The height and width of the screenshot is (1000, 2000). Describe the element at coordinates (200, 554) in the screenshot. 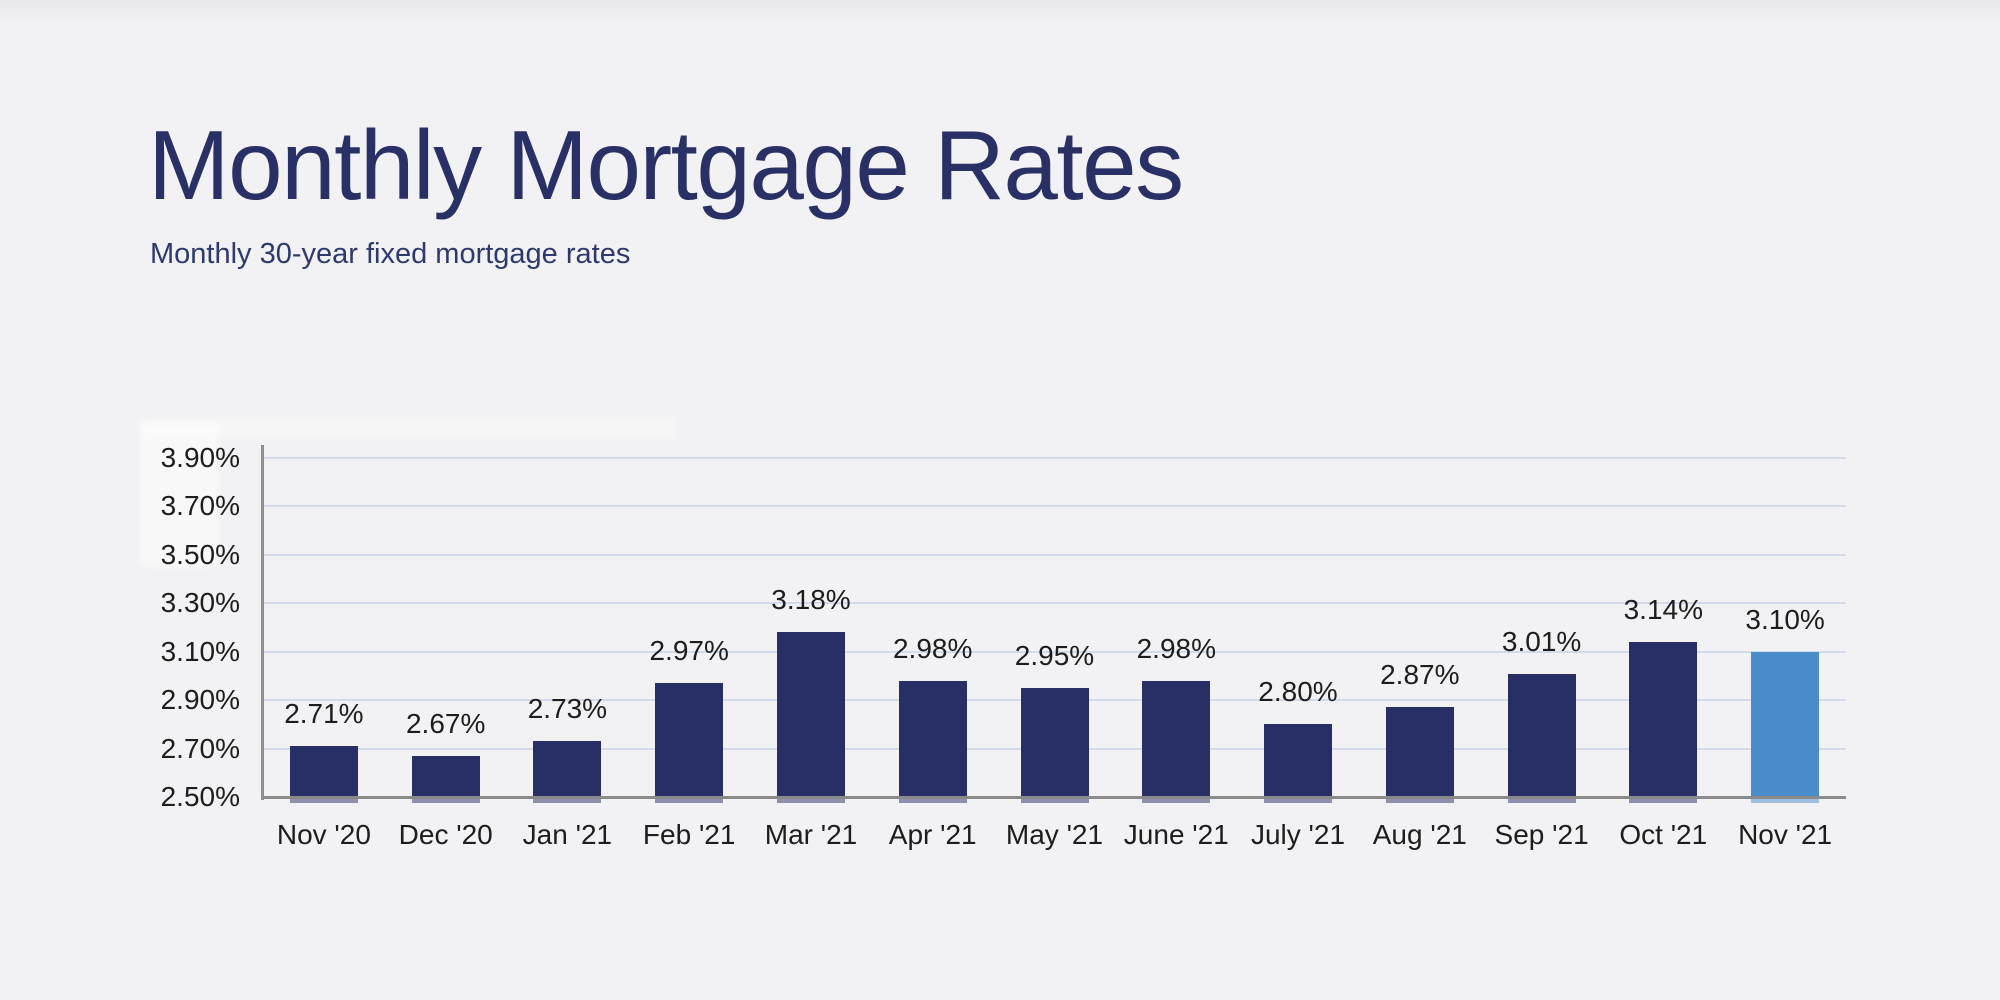

I see `y-axis-tick-label: 3.50%` at that location.